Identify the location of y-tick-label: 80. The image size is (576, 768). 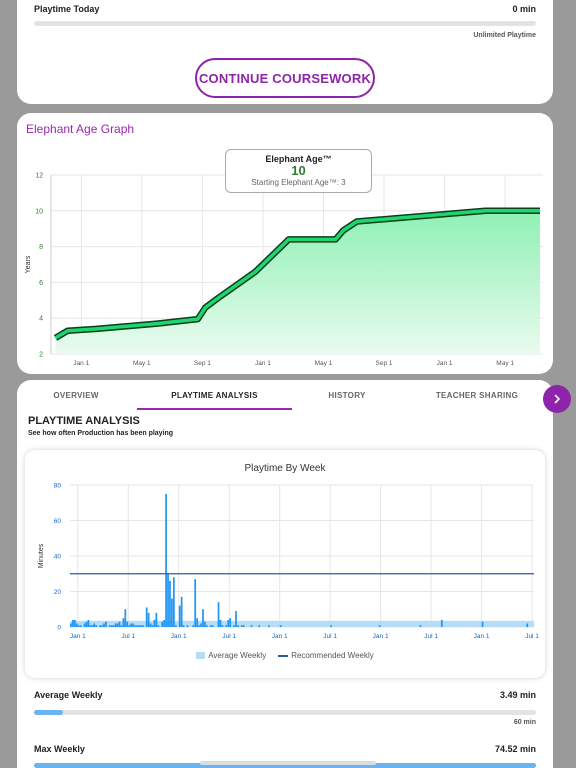
(58, 486).